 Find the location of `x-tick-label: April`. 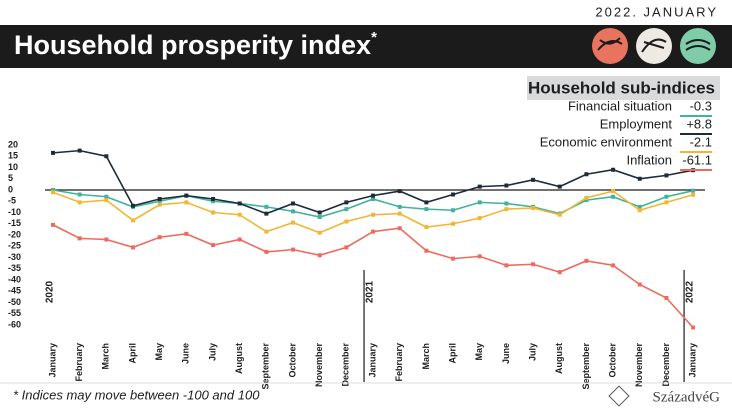

x-tick-label: April is located at coordinates (452, 353).